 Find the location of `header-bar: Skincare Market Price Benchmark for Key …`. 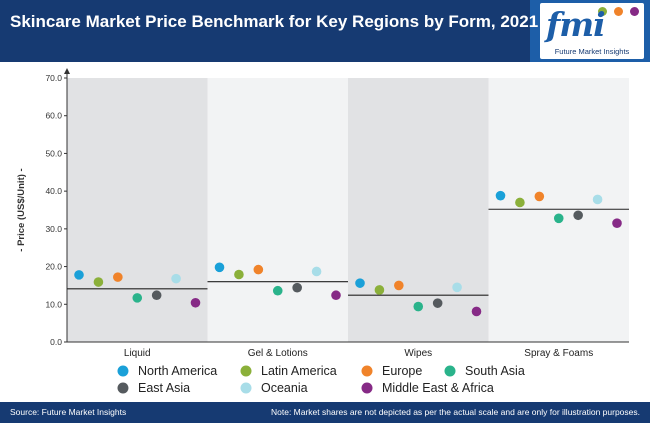

header-bar: Skincare Market Price Benchmark for Key … is located at coordinates (325, 31).